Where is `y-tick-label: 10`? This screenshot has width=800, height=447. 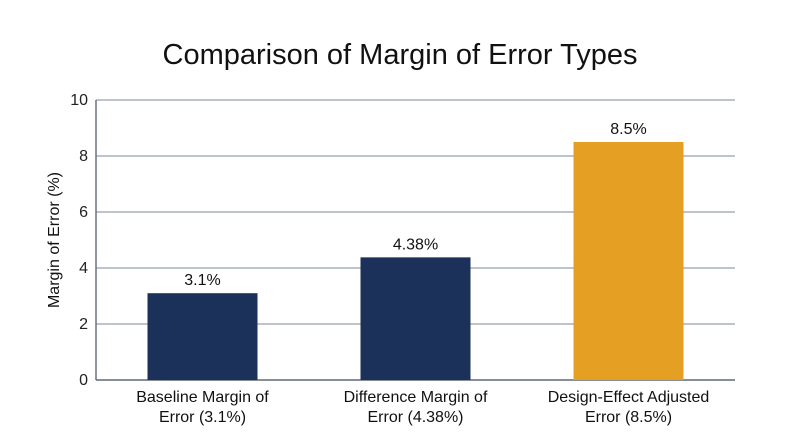
y-tick-label: 10 is located at coordinates (79, 100).